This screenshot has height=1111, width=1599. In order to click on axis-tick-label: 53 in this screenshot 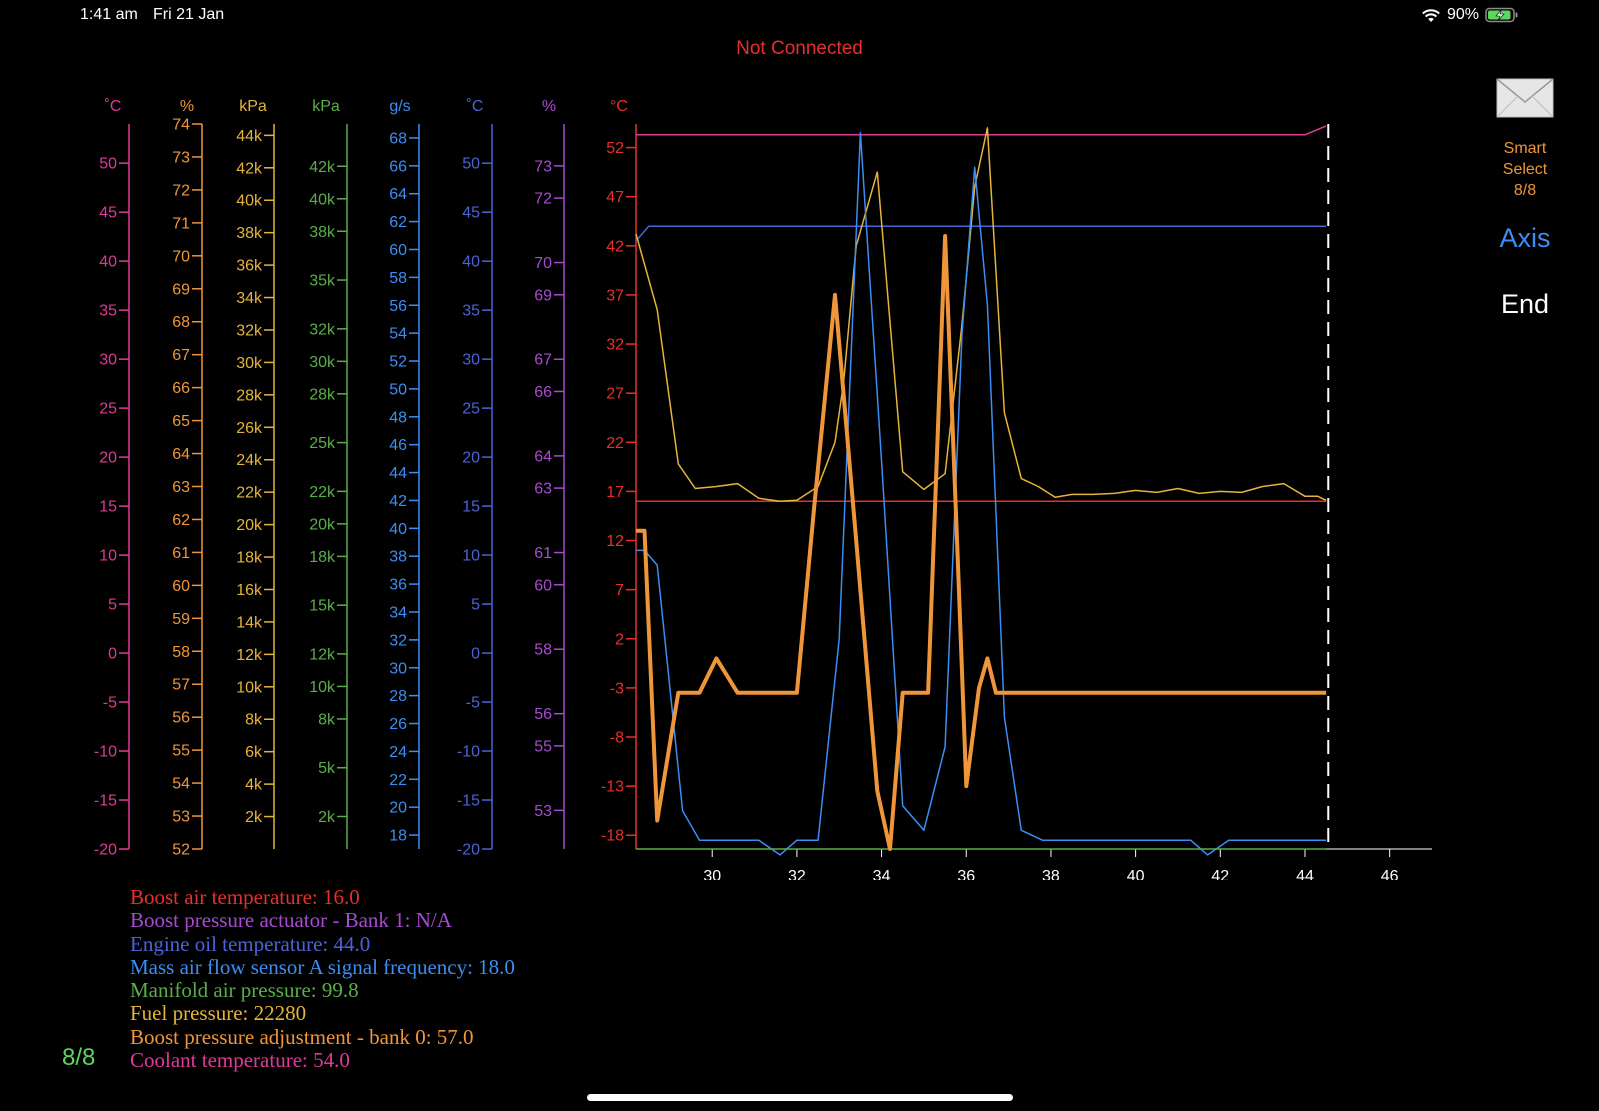, I will do `click(543, 811)`.